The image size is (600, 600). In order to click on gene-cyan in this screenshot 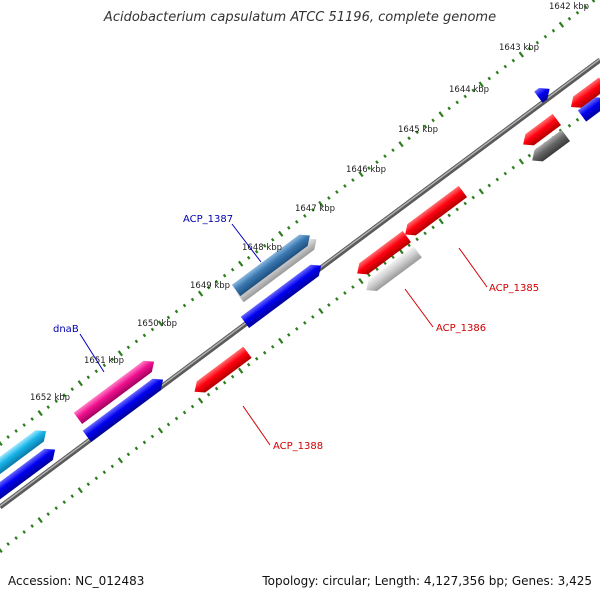, I will do `click(25, 452)`.